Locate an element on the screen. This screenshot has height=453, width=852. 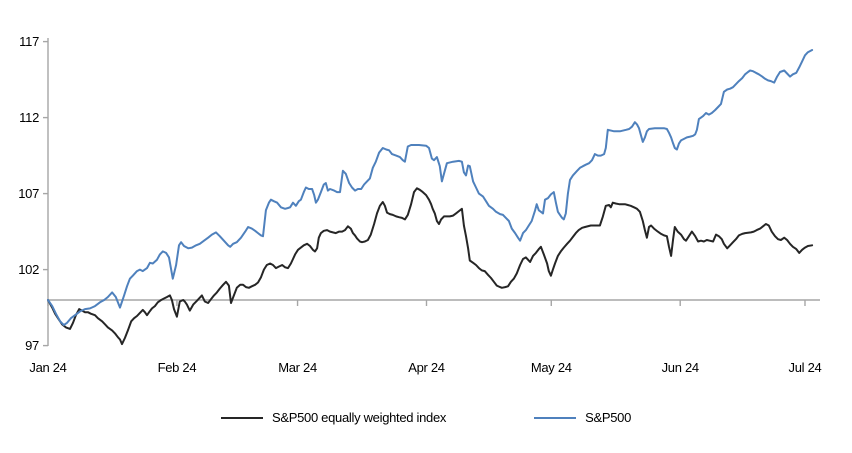
y-axis-label: 107 is located at coordinates (28, 193).